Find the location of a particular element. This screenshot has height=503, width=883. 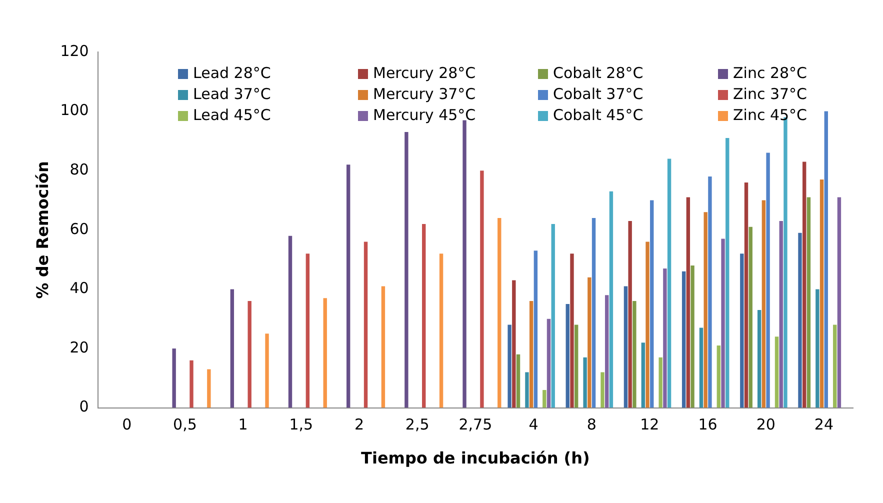

x-axis-title: Tiempo de incubación (h) is located at coordinates (475, 458).